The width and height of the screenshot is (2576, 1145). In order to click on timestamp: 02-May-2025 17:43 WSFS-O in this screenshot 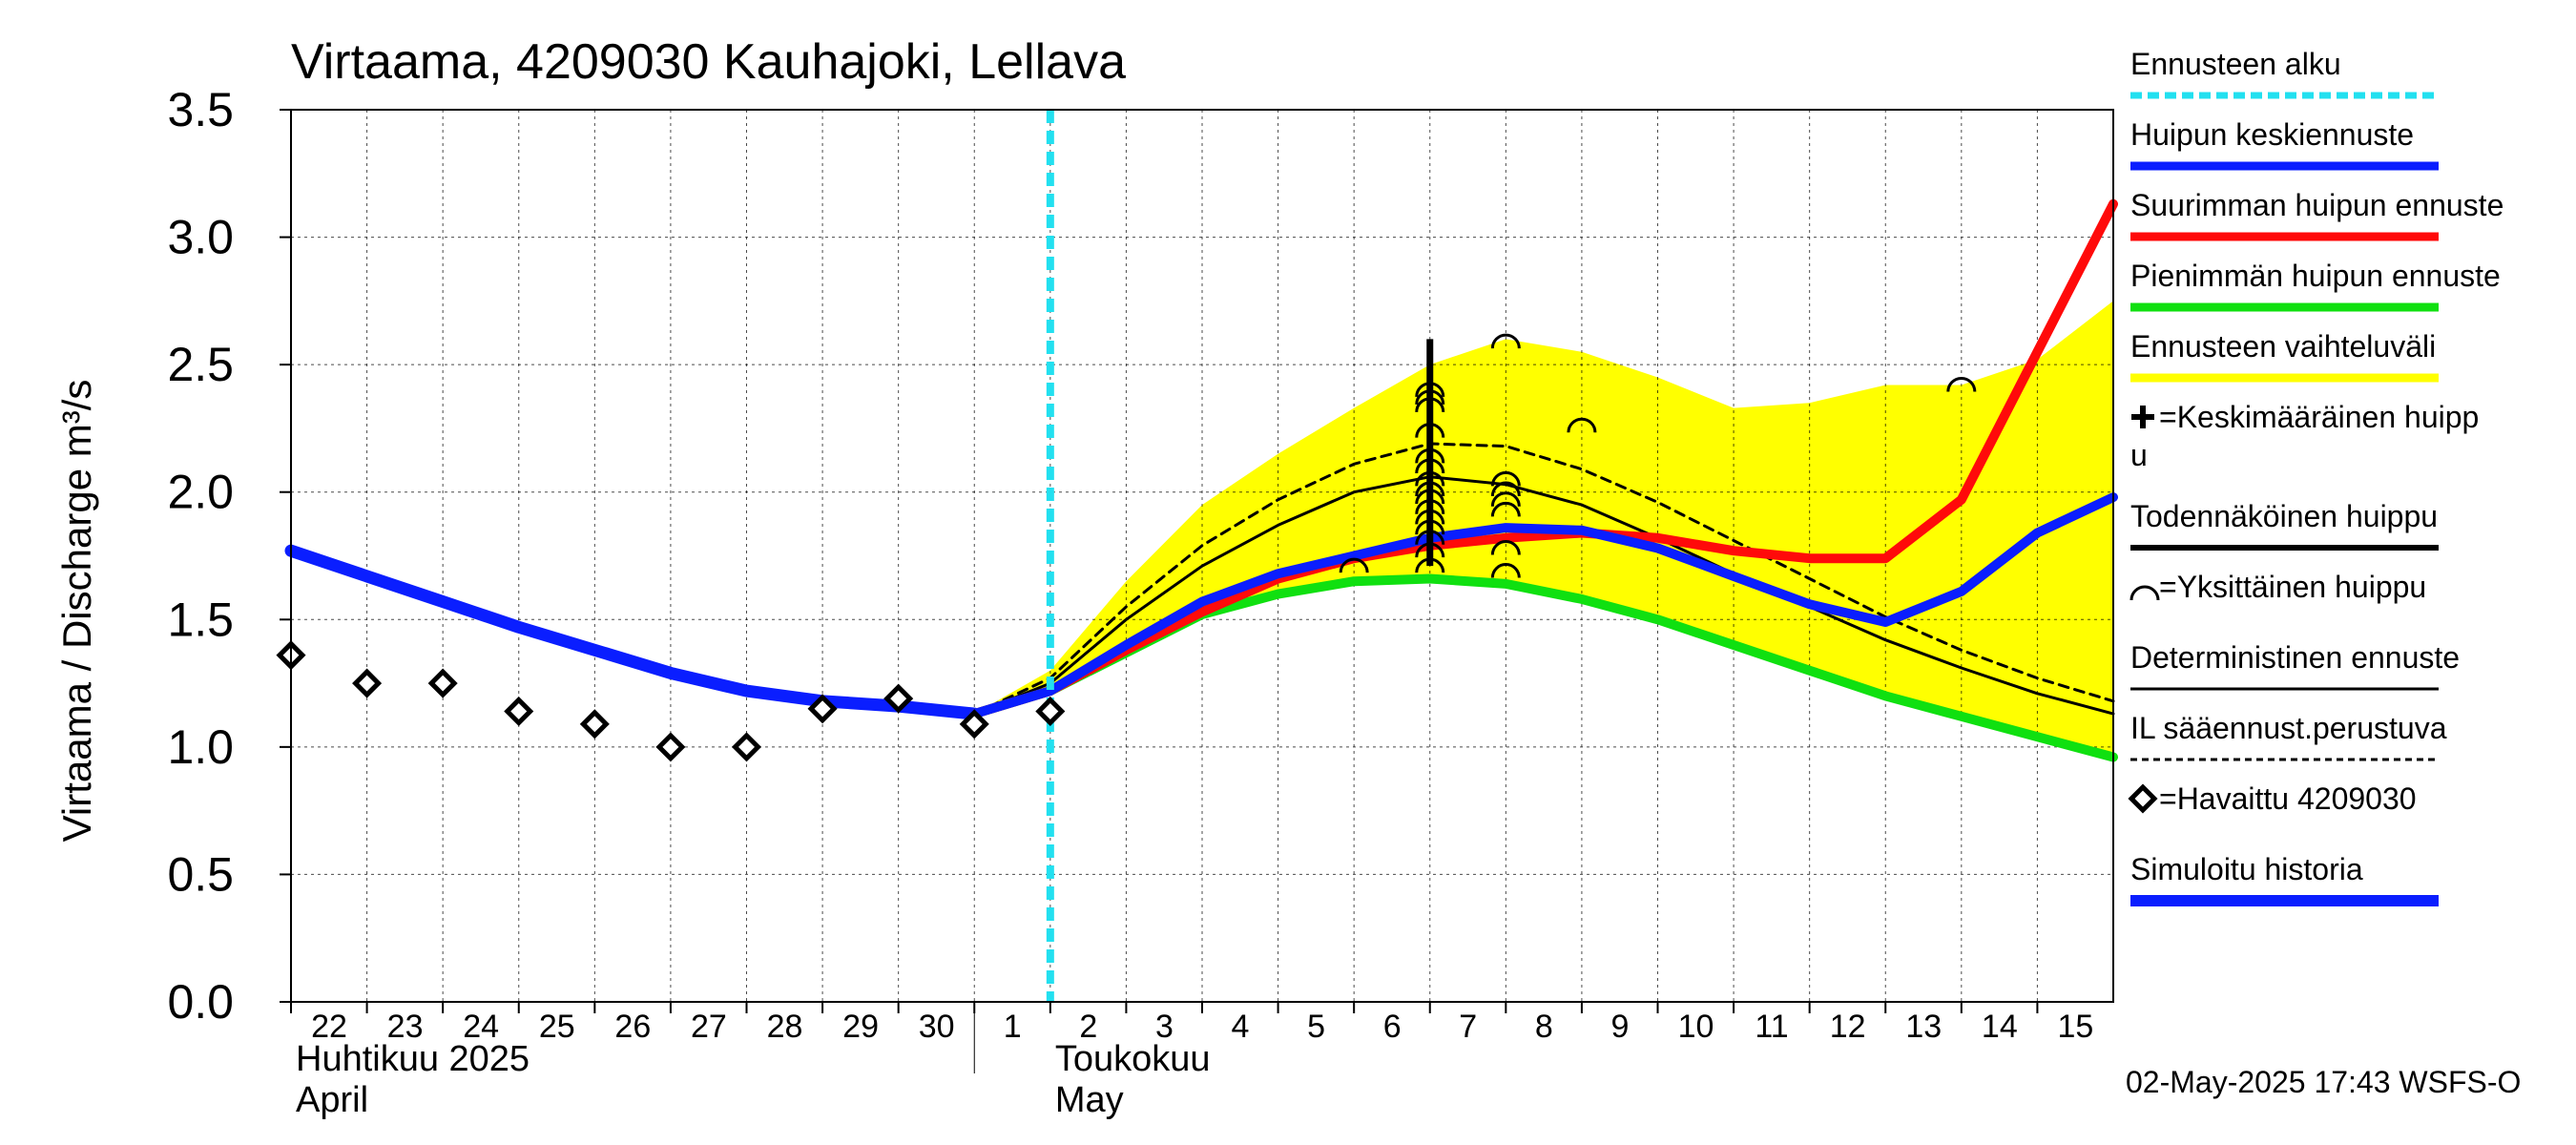, I will do `click(2323, 1082)`.